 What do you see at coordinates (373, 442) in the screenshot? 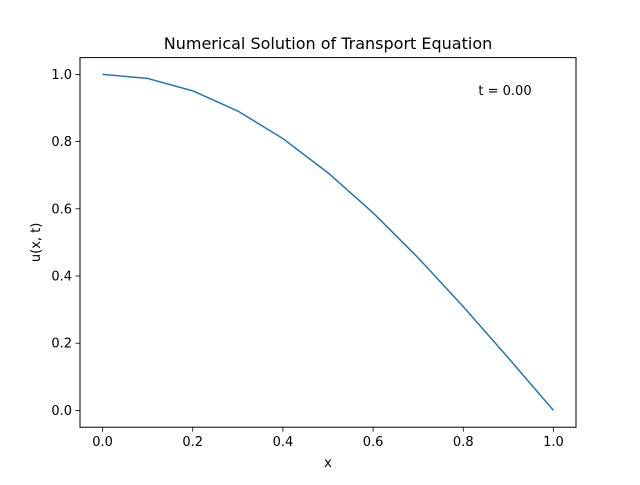
I see `x-tick-label: 0.6` at bounding box center [373, 442].